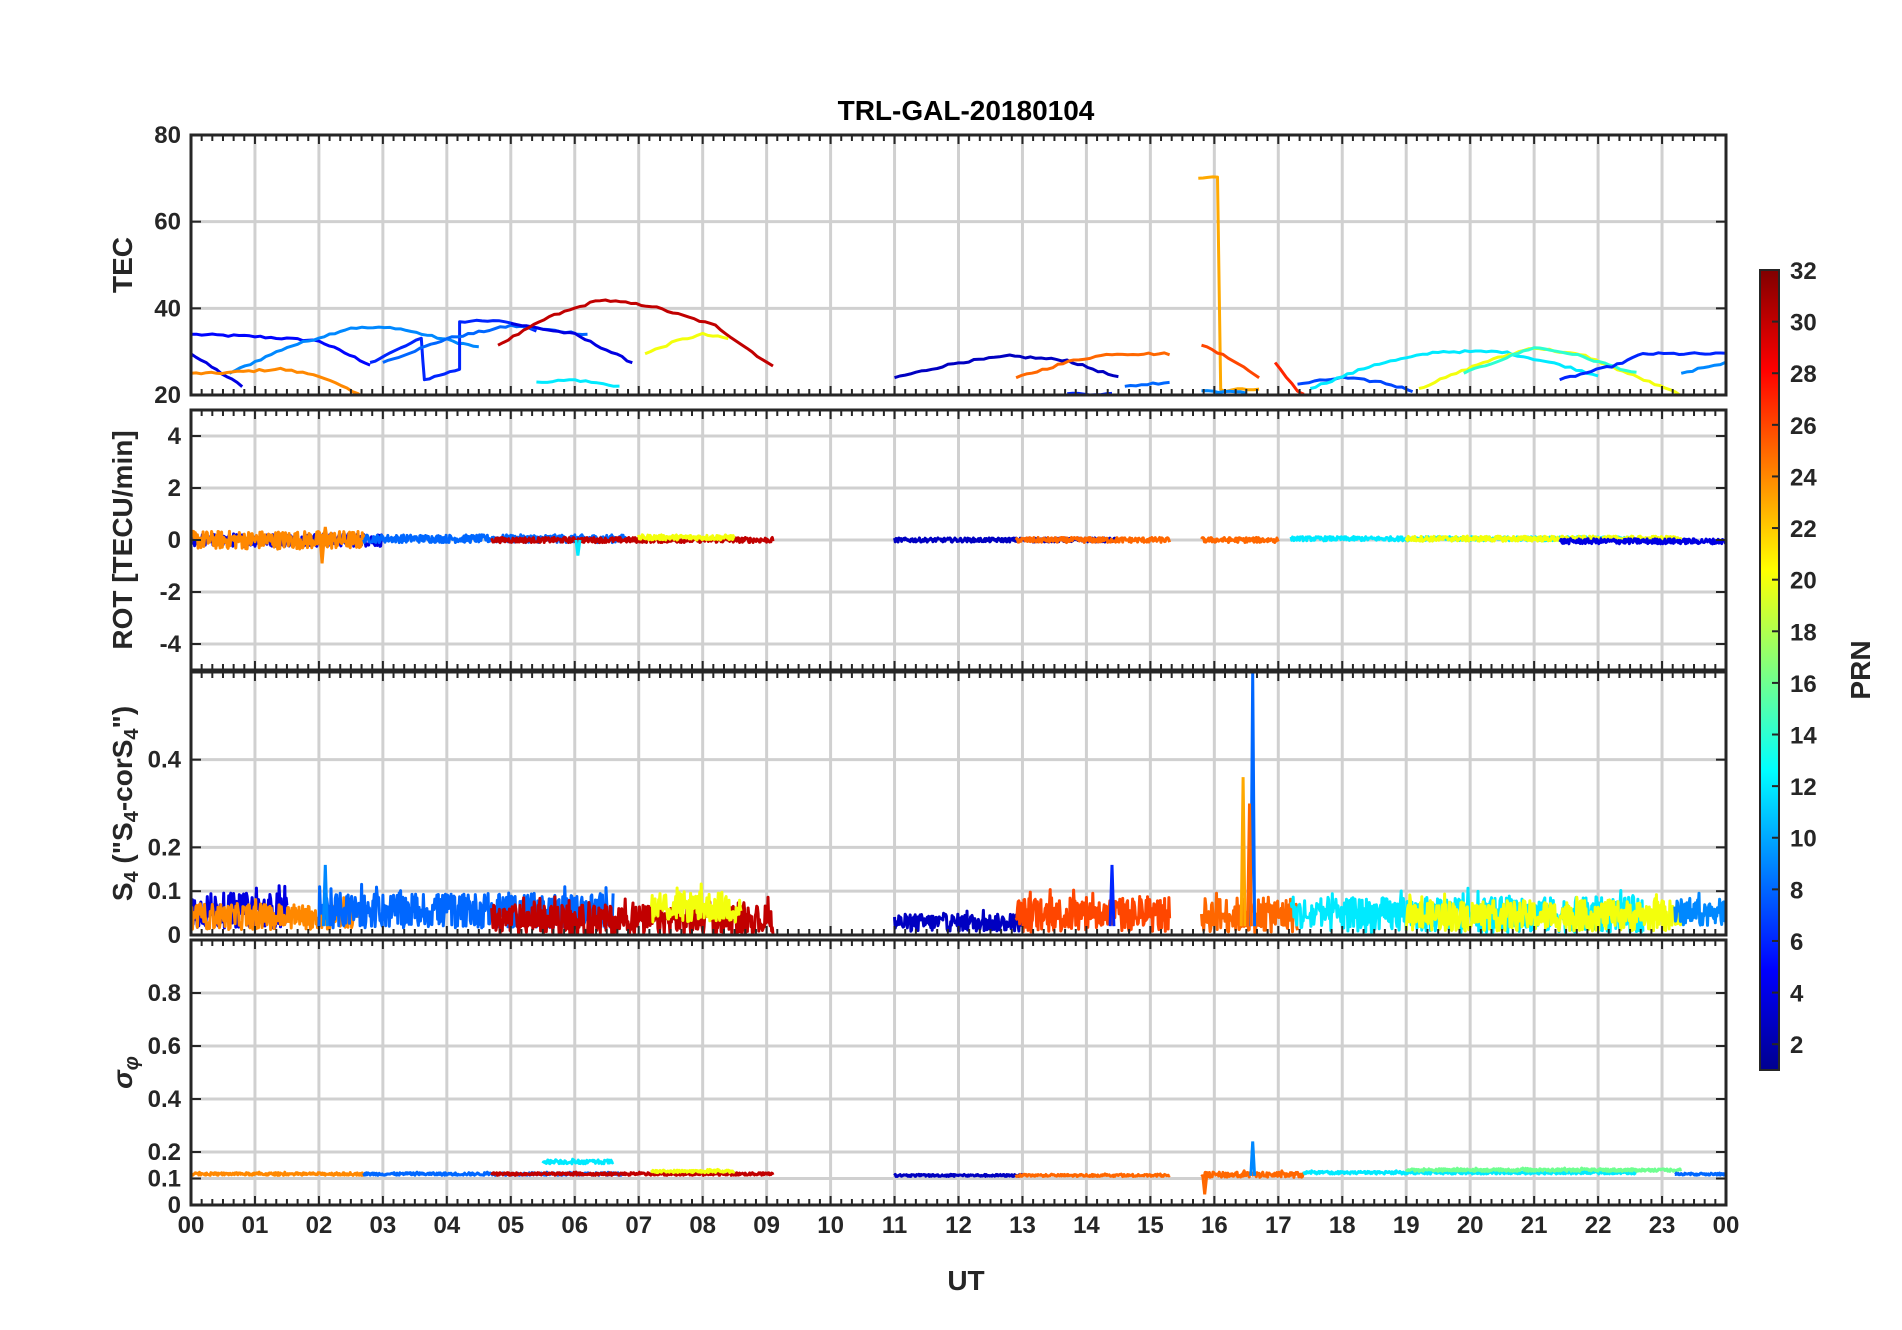 The height and width of the screenshot is (1330, 1902). What do you see at coordinates (167, 135) in the screenshot?
I see `y-tick-label: 80` at bounding box center [167, 135].